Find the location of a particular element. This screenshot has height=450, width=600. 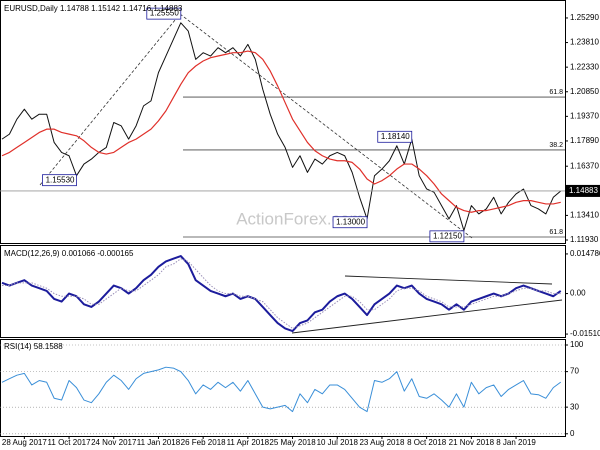

y-tick-label: 1.16370 is located at coordinates (584, 165).